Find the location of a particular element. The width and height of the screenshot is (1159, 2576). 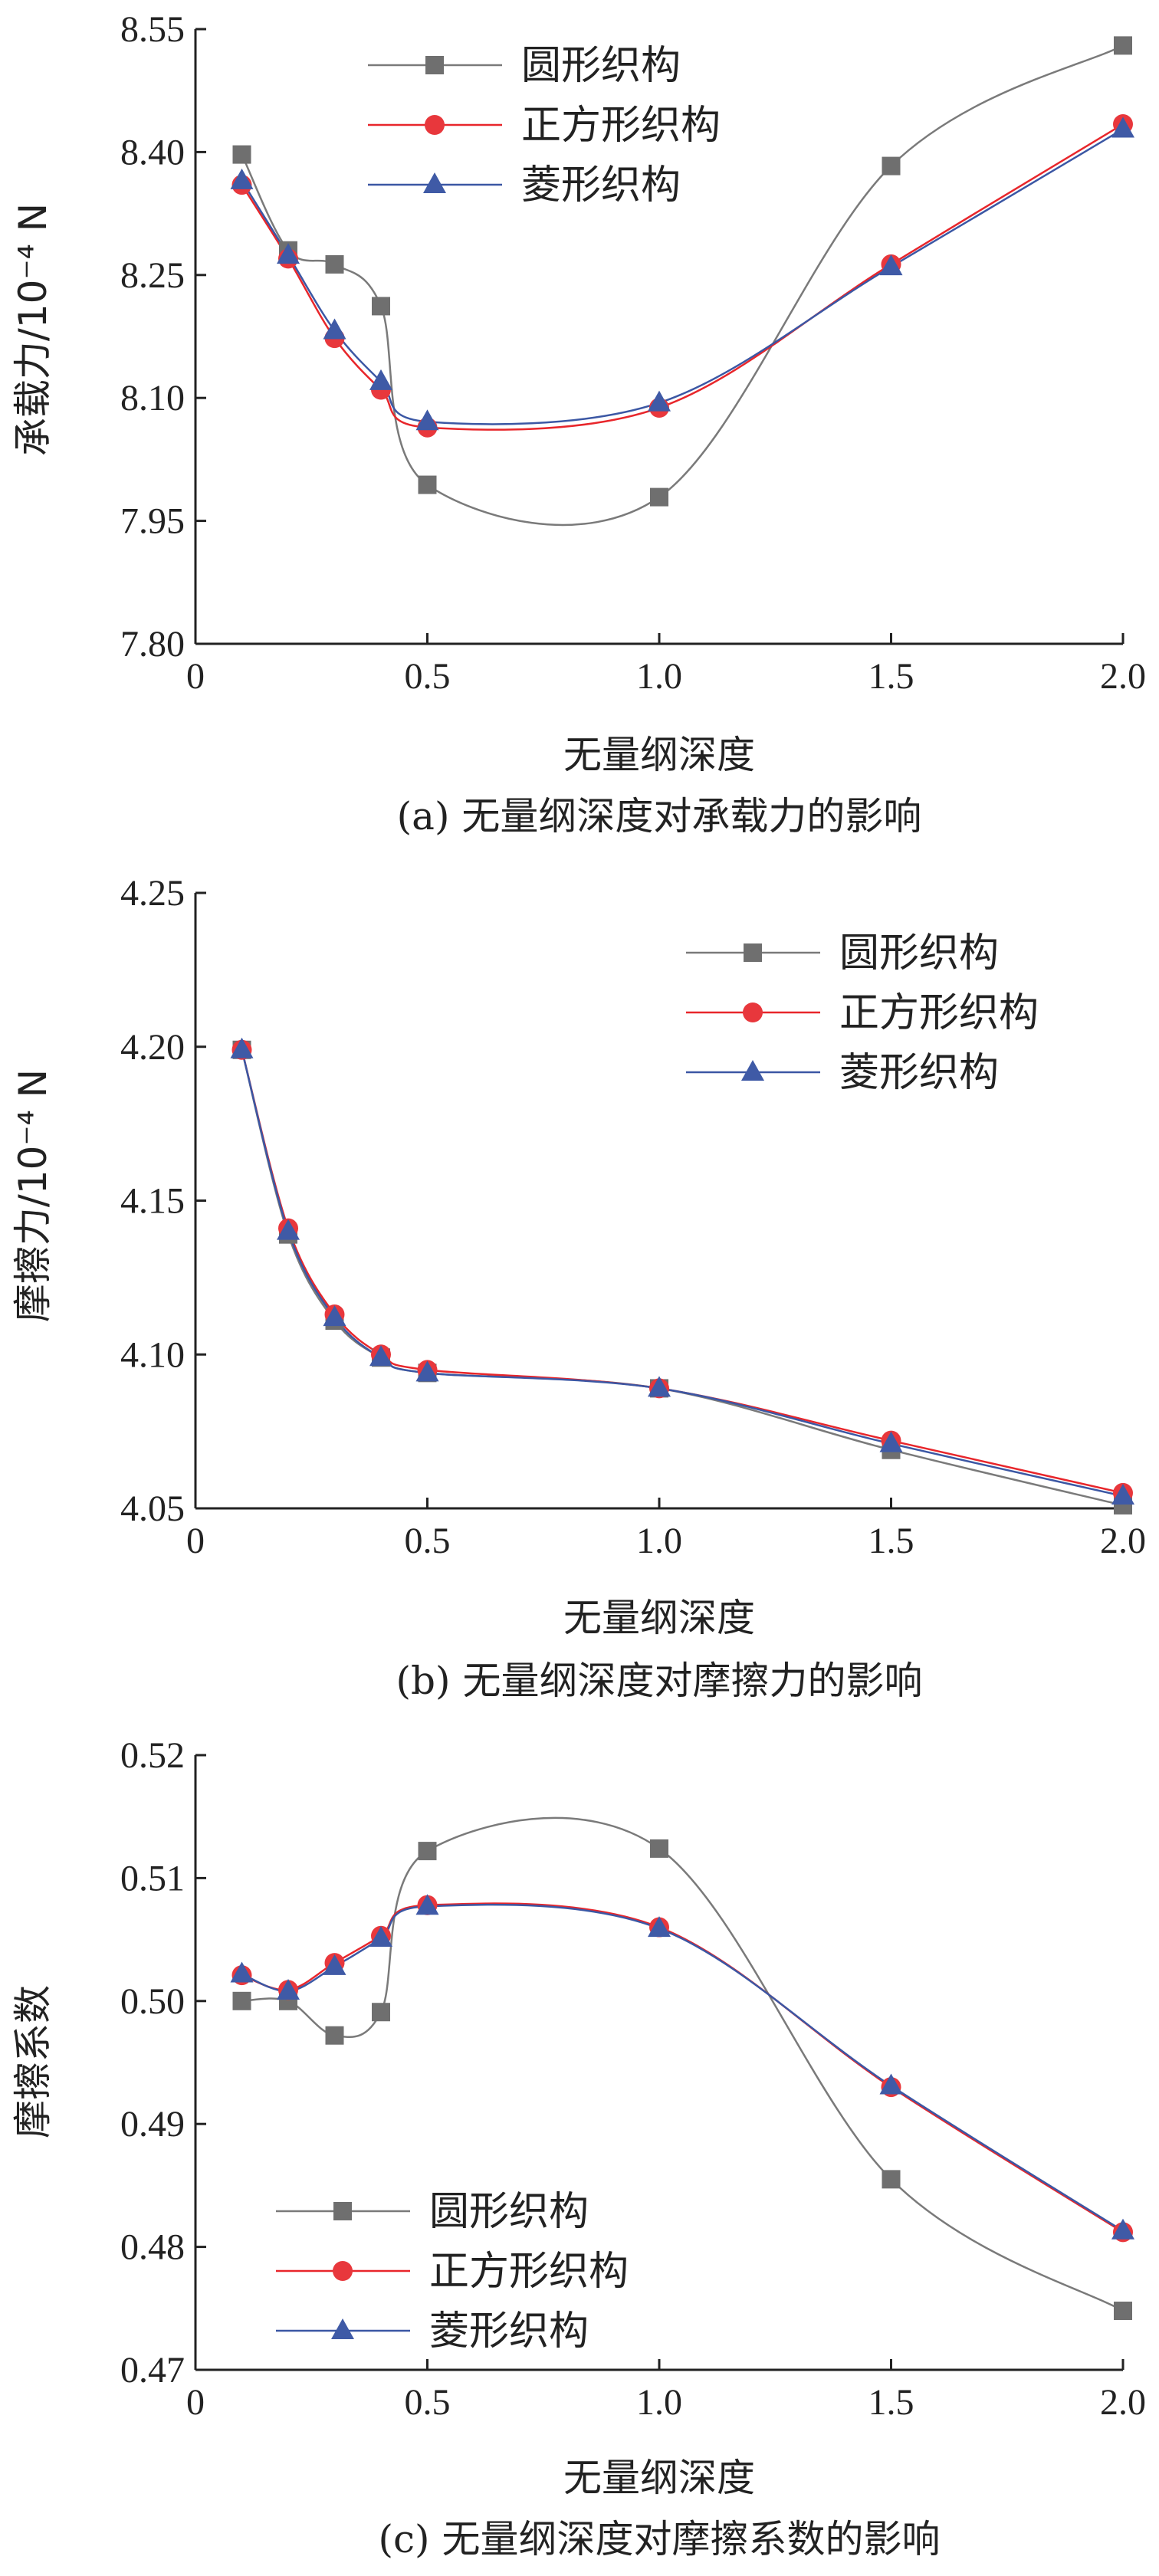

y-tick-label: 0.51 is located at coordinates (152, 1878).